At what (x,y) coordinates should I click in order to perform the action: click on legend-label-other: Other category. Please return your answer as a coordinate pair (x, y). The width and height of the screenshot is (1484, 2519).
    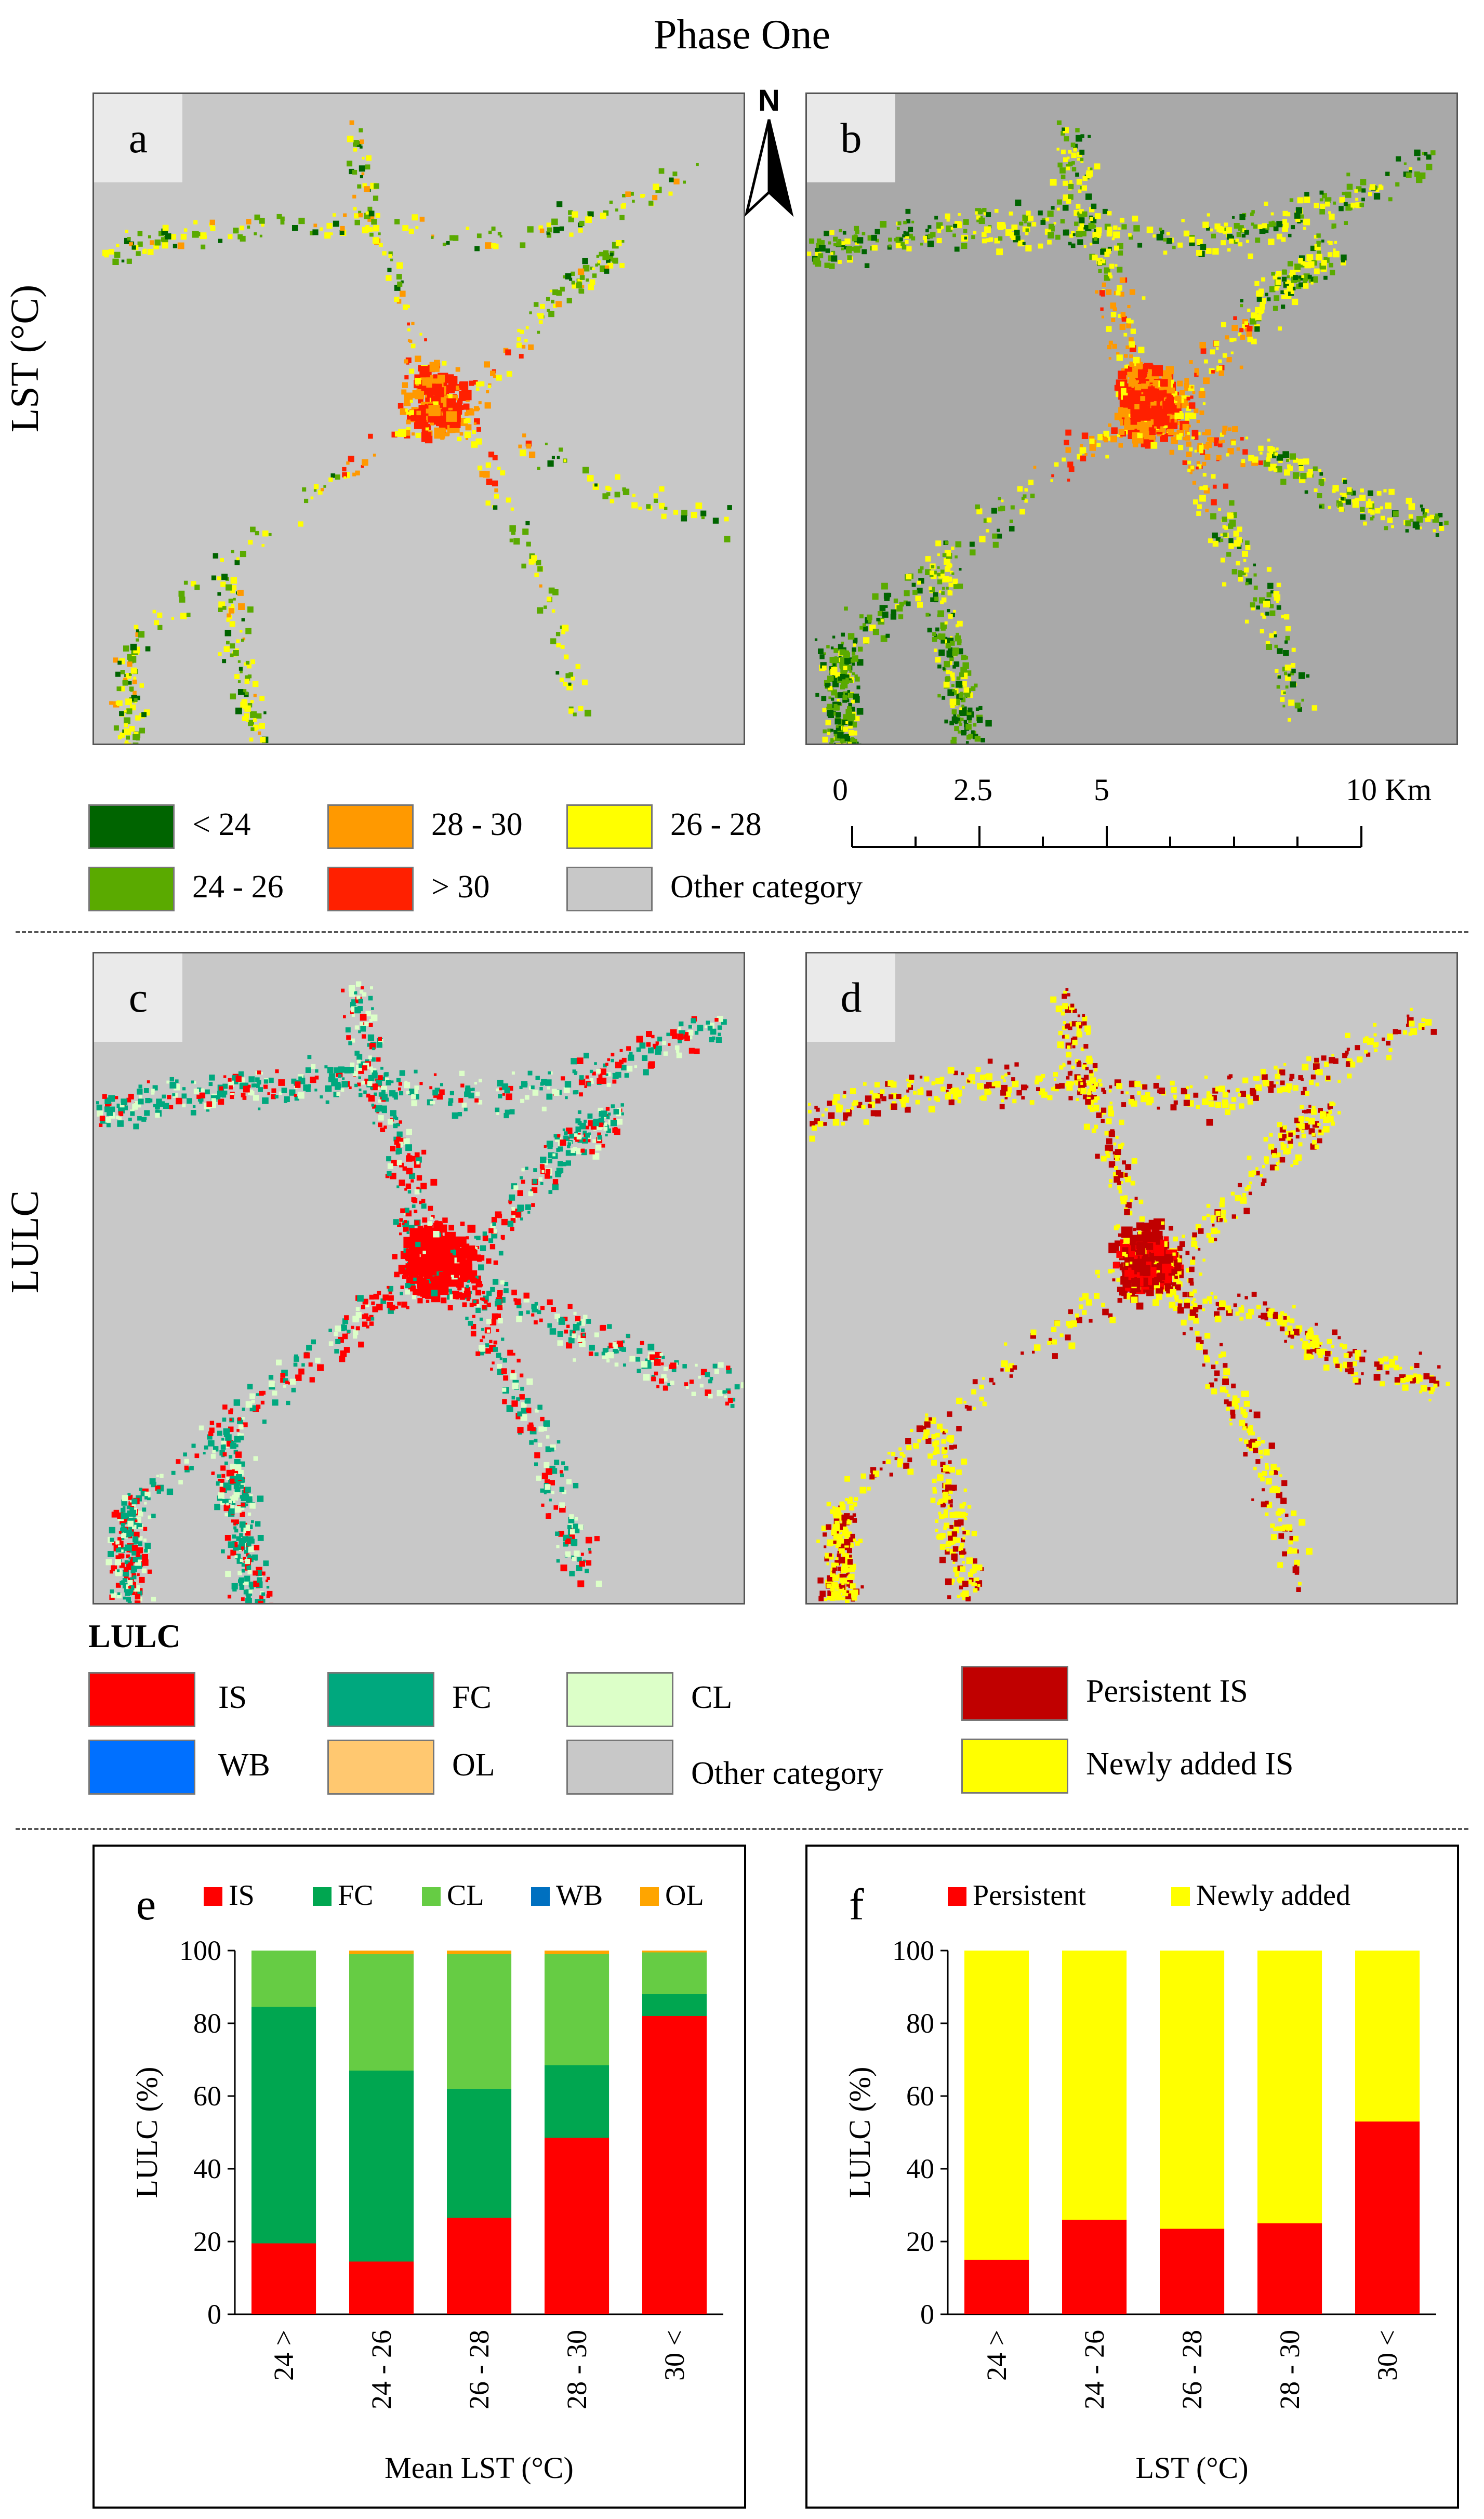
    Looking at the image, I should click on (767, 887).